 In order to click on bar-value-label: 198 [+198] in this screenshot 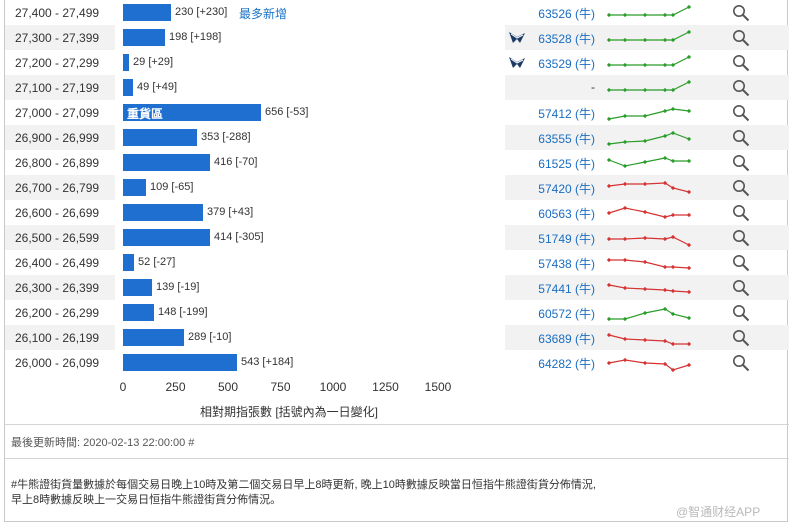, I will do `click(195, 37)`.